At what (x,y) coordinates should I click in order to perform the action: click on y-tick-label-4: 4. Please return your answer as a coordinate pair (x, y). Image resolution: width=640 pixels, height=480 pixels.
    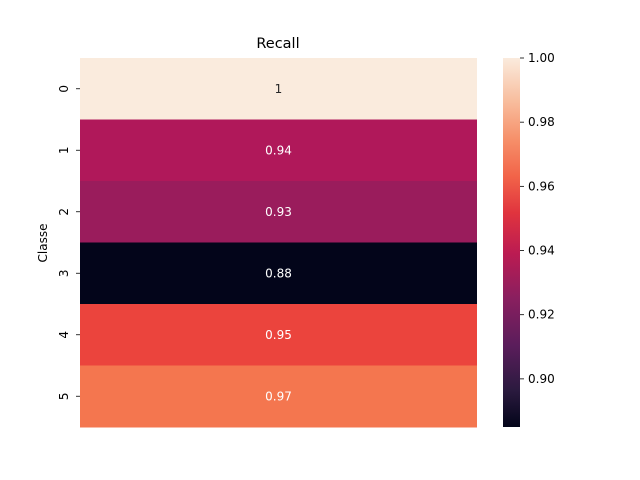
    Looking at the image, I should click on (64, 335).